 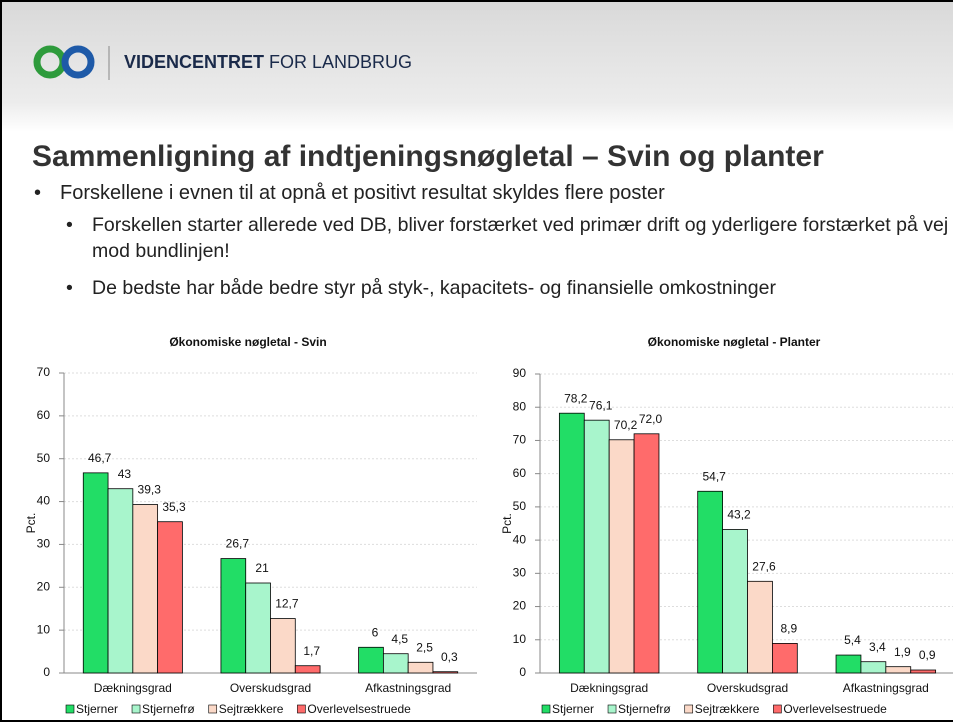 I want to click on value-label: 6, so click(x=375, y=632).